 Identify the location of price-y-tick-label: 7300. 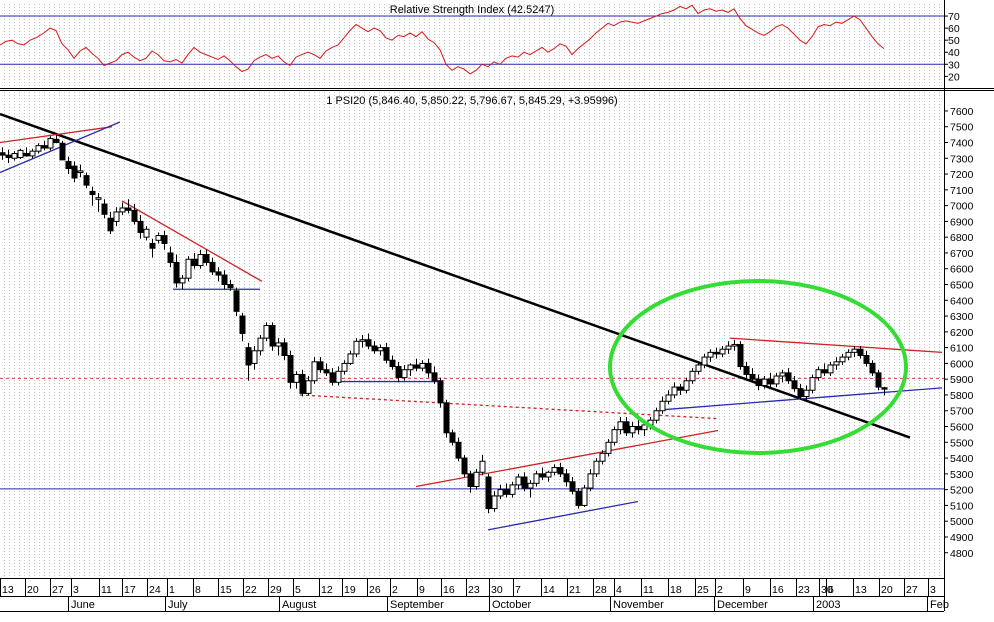
(962, 159).